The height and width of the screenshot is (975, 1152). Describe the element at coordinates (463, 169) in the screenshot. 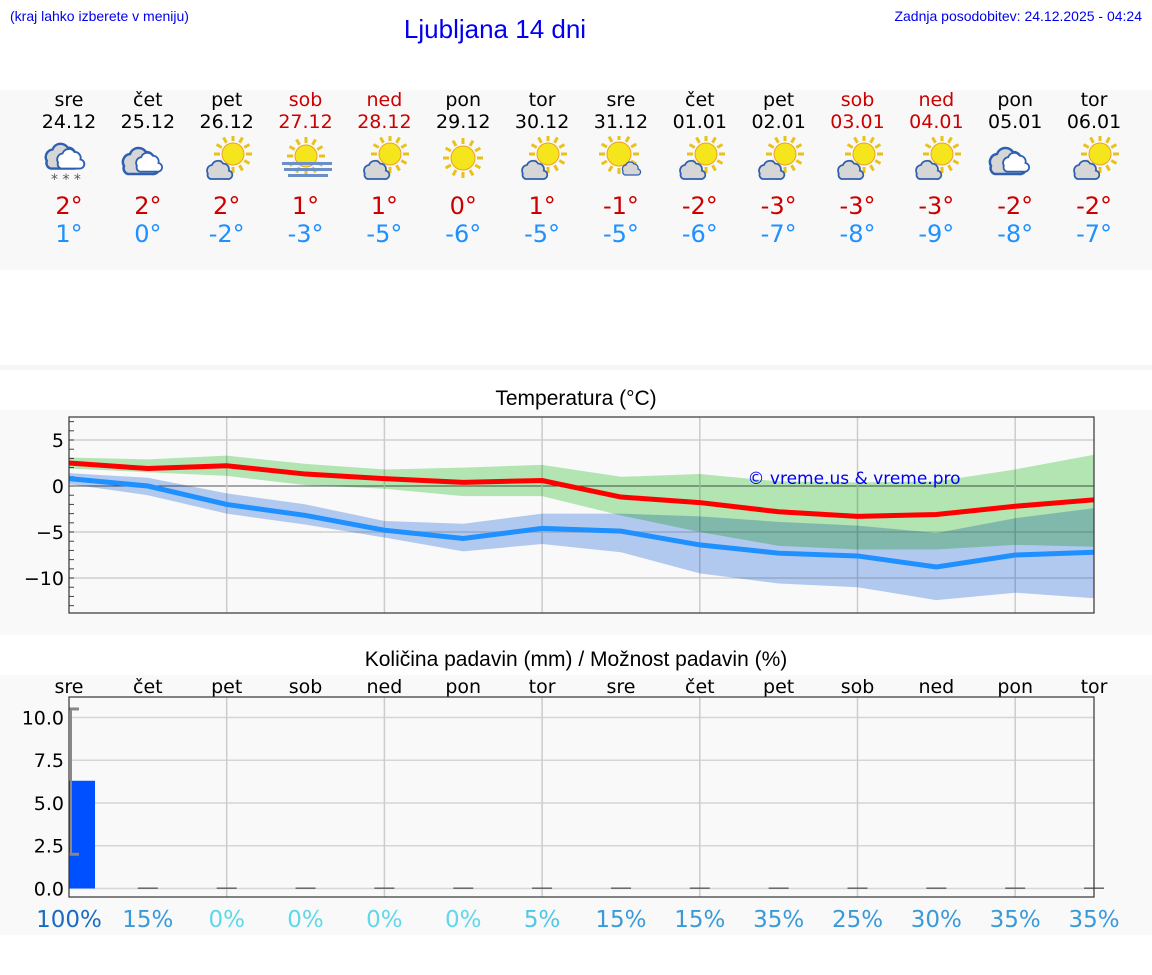

I see `day-column: pon 29.12 0° -6°` at that location.